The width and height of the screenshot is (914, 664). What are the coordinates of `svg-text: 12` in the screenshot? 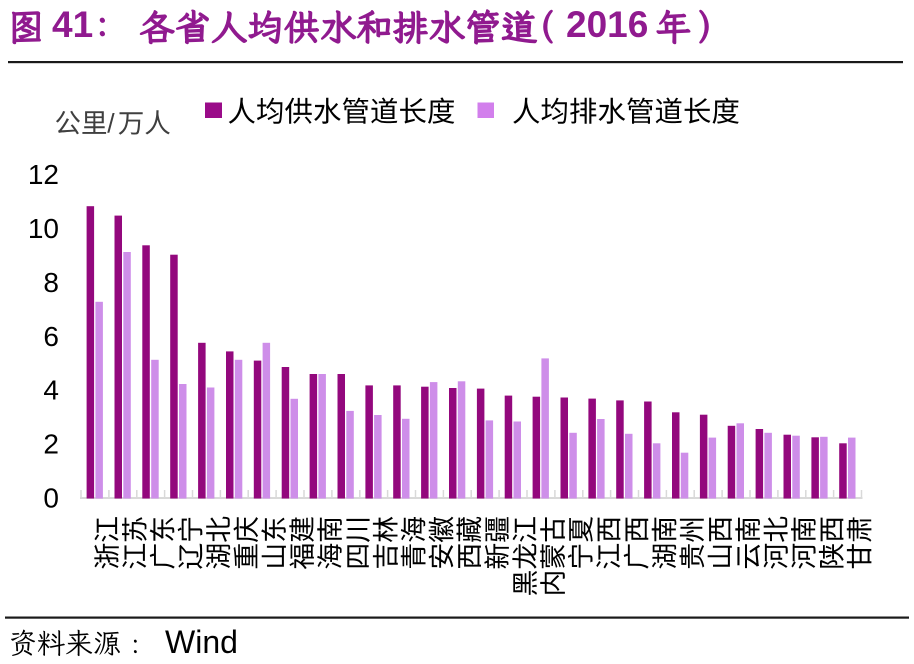 It's located at (43, 174).